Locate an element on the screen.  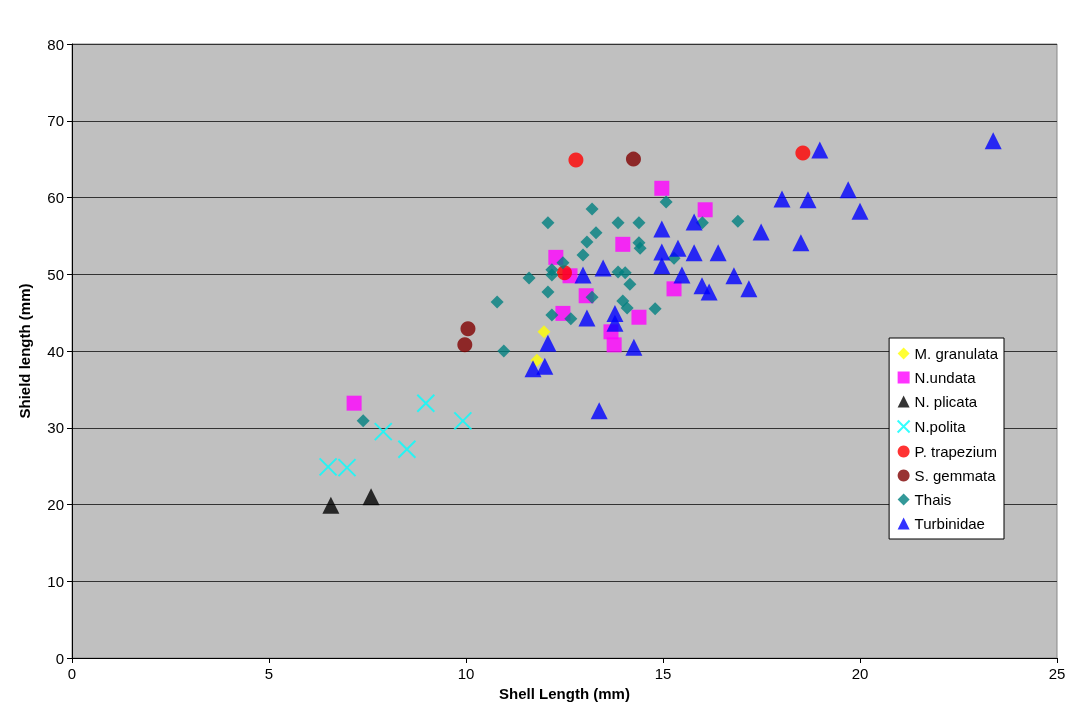
legend-label: Turbinidae is located at coordinates (949, 523).